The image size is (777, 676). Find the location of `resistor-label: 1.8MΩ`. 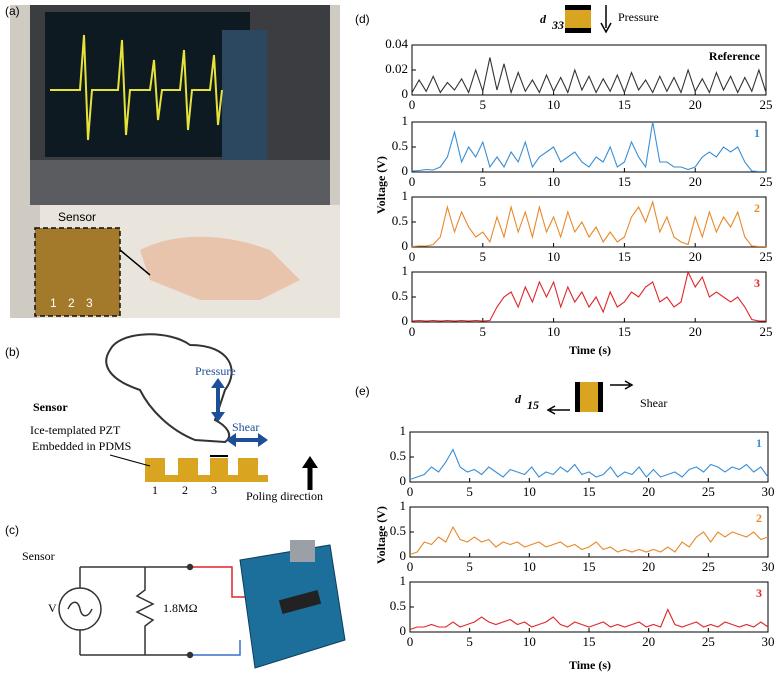

resistor-label: 1.8MΩ is located at coordinates (180, 608).